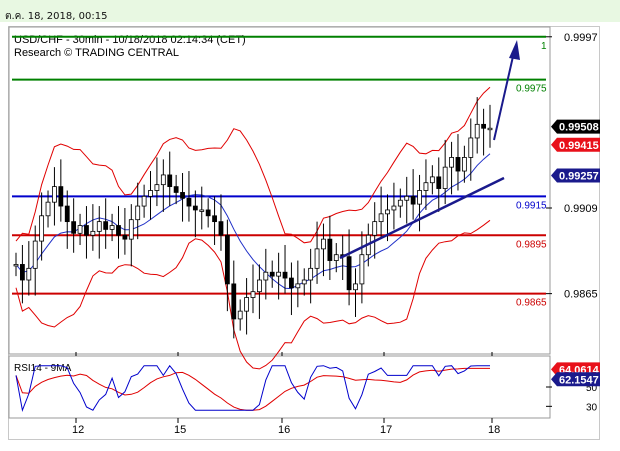 The width and height of the screenshot is (620, 451). What do you see at coordinates (531, 89) in the screenshot?
I see `level-label-1: 0.9975` at bounding box center [531, 89].